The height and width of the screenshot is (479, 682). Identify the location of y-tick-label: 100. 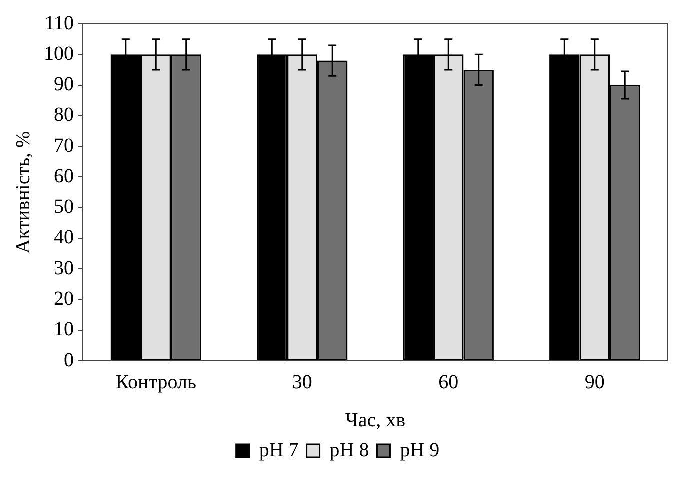
(59, 53).